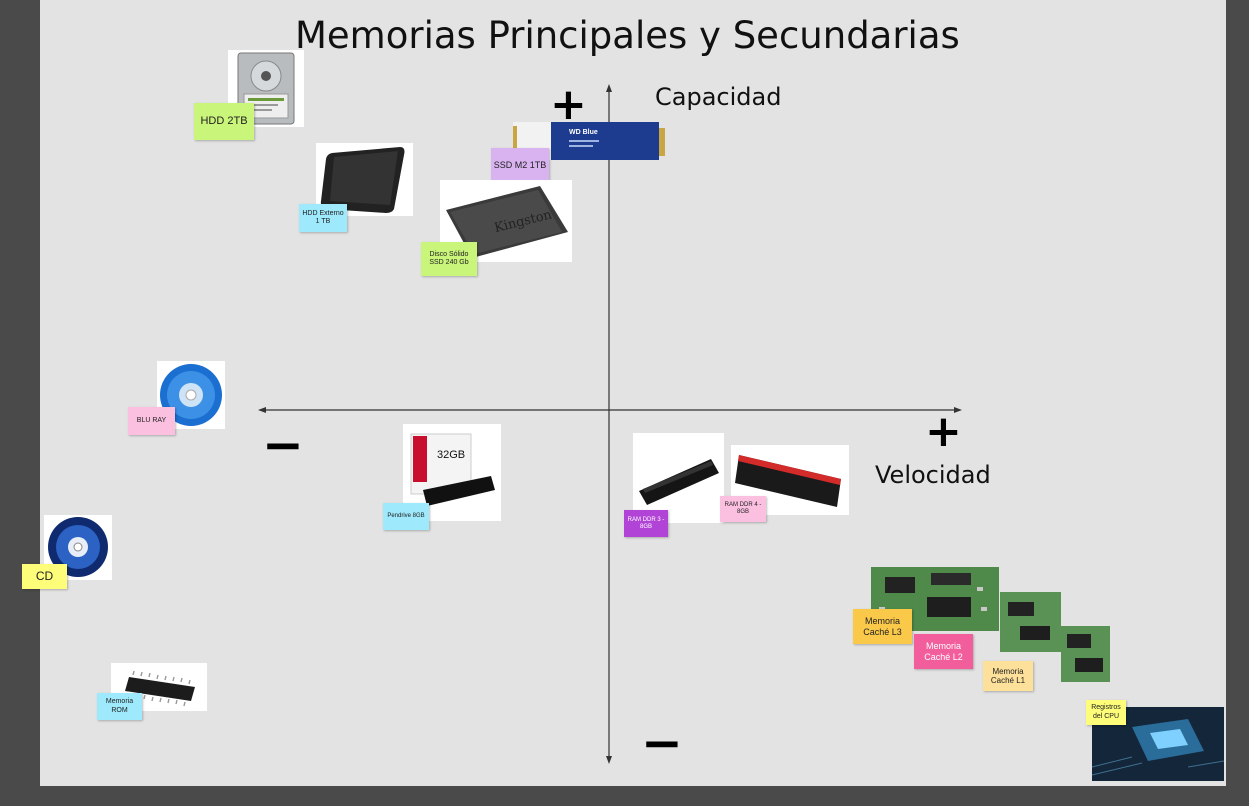 The height and width of the screenshot is (806, 1249). I want to click on x-minus-sign: −, so click(283, 445).